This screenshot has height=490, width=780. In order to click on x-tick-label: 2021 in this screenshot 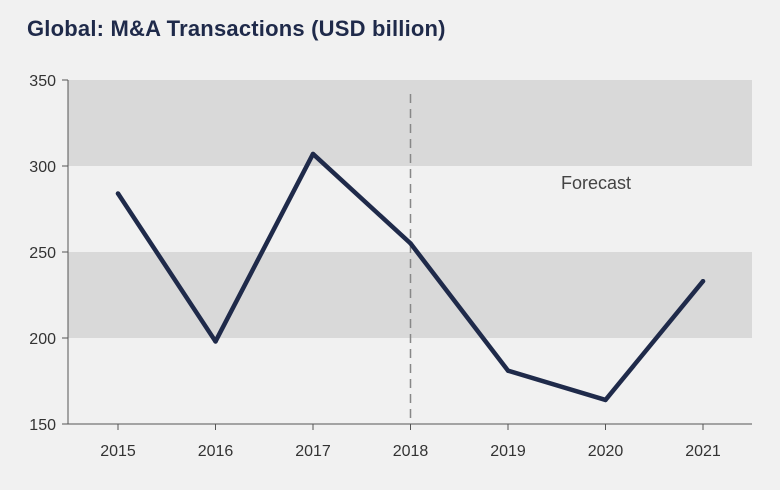, I will do `click(703, 451)`.